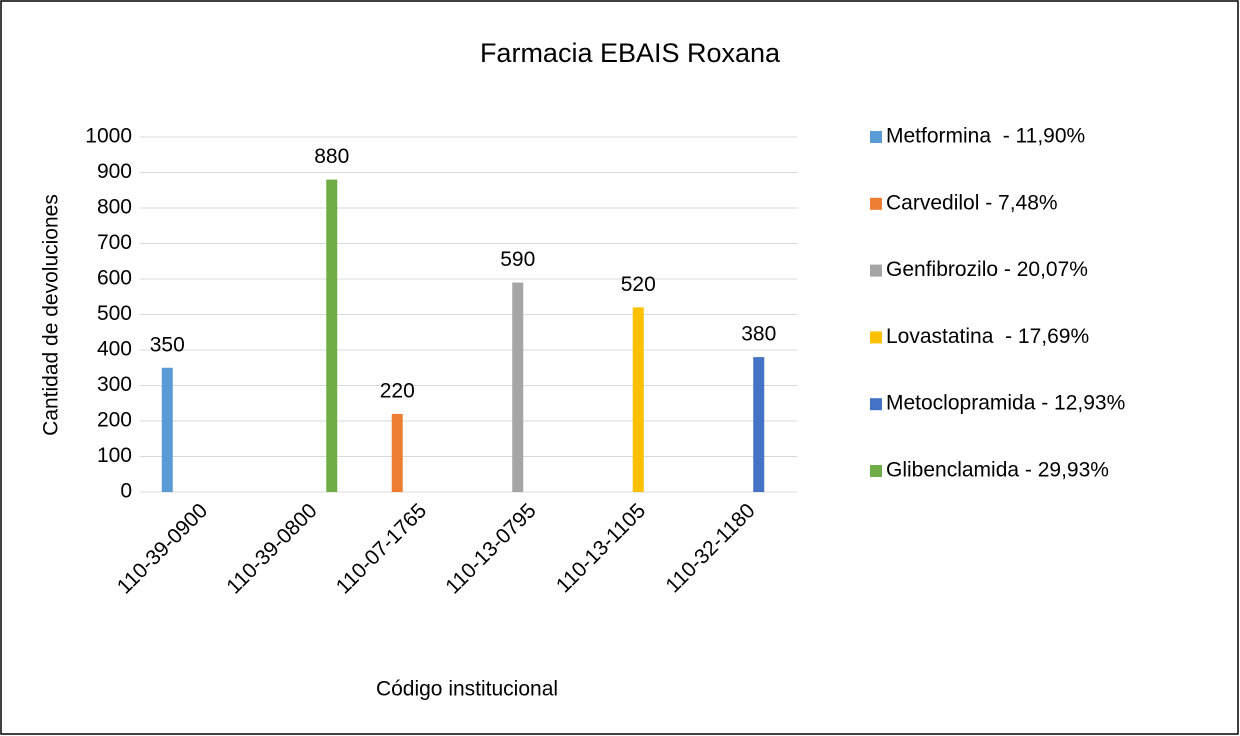 Image resolution: width=1240 pixels, height=736 pixels. Describe the element at coordinates (108, 136) in the screenshot. I see `y-tick-label: 1000` at that location.